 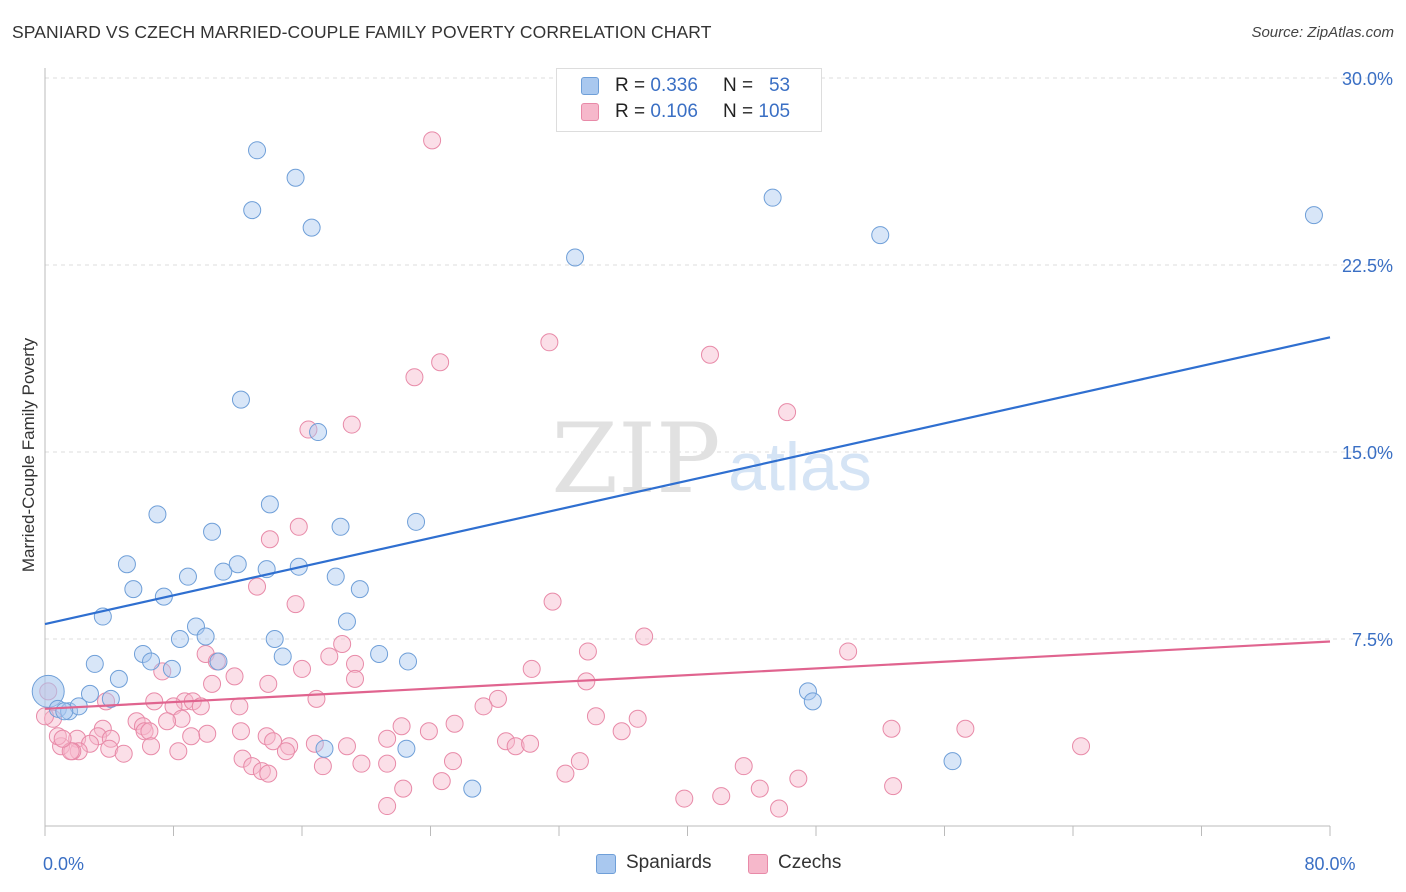 I want to click on czechs-legend-swatch, so click(x=758, y=864).